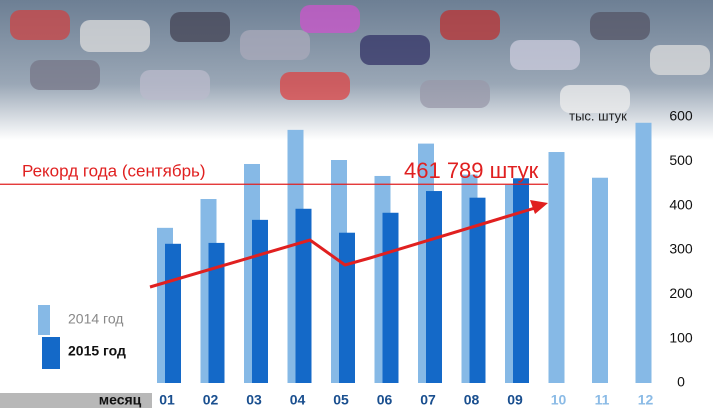 This screenshot has width=713, height=408. I want to click on y-tick-label: 500, so click(681, 160).